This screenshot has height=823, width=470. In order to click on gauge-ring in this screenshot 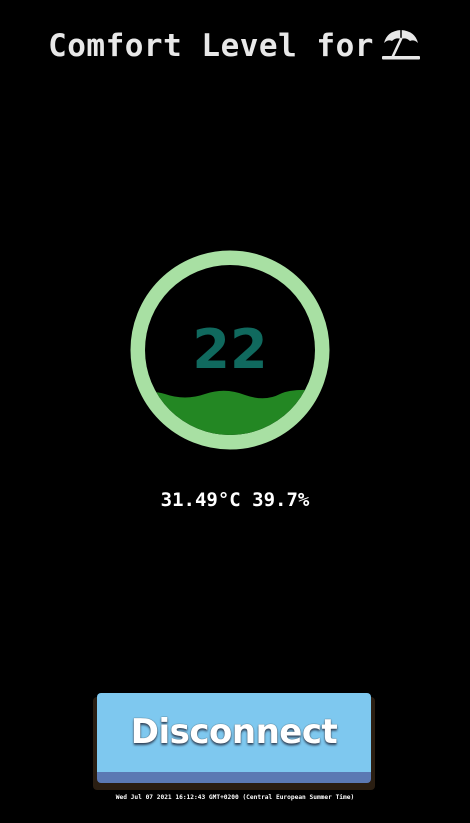, I will do `click(230, 350)`.